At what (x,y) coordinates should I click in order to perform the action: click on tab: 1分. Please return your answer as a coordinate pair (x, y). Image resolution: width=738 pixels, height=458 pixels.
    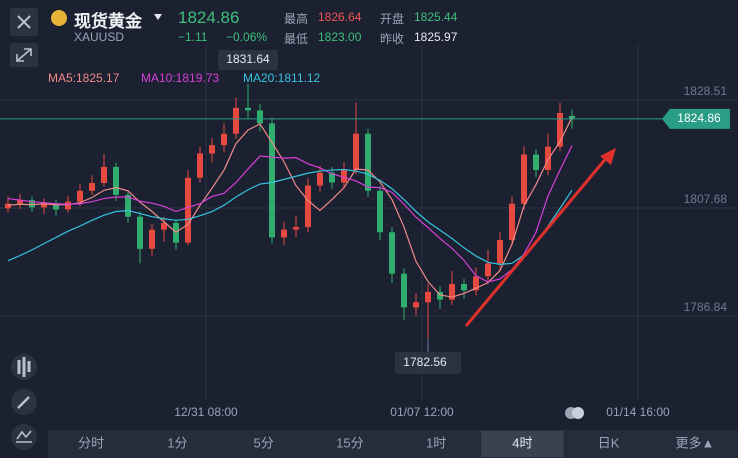
    Looking at the image, I should click on (177, 442).